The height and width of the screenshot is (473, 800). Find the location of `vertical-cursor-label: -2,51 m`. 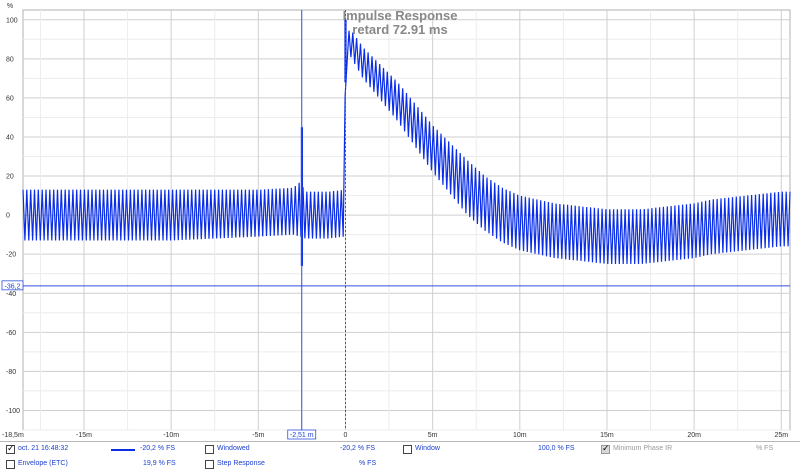

vertical-cursor-label: -2,51 m is located at coordinates (302, 435).